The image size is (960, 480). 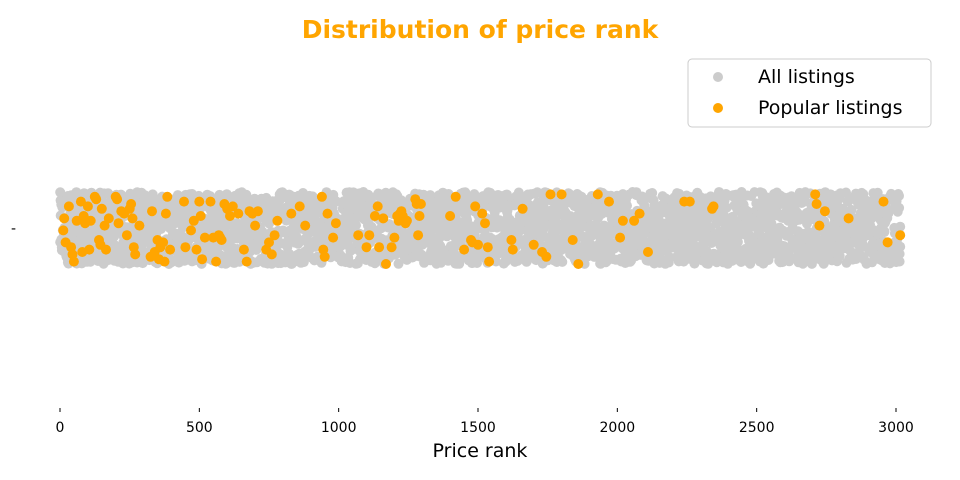 I want to click on chart-title: Distribution of price rank, so click(x=481, y=29).